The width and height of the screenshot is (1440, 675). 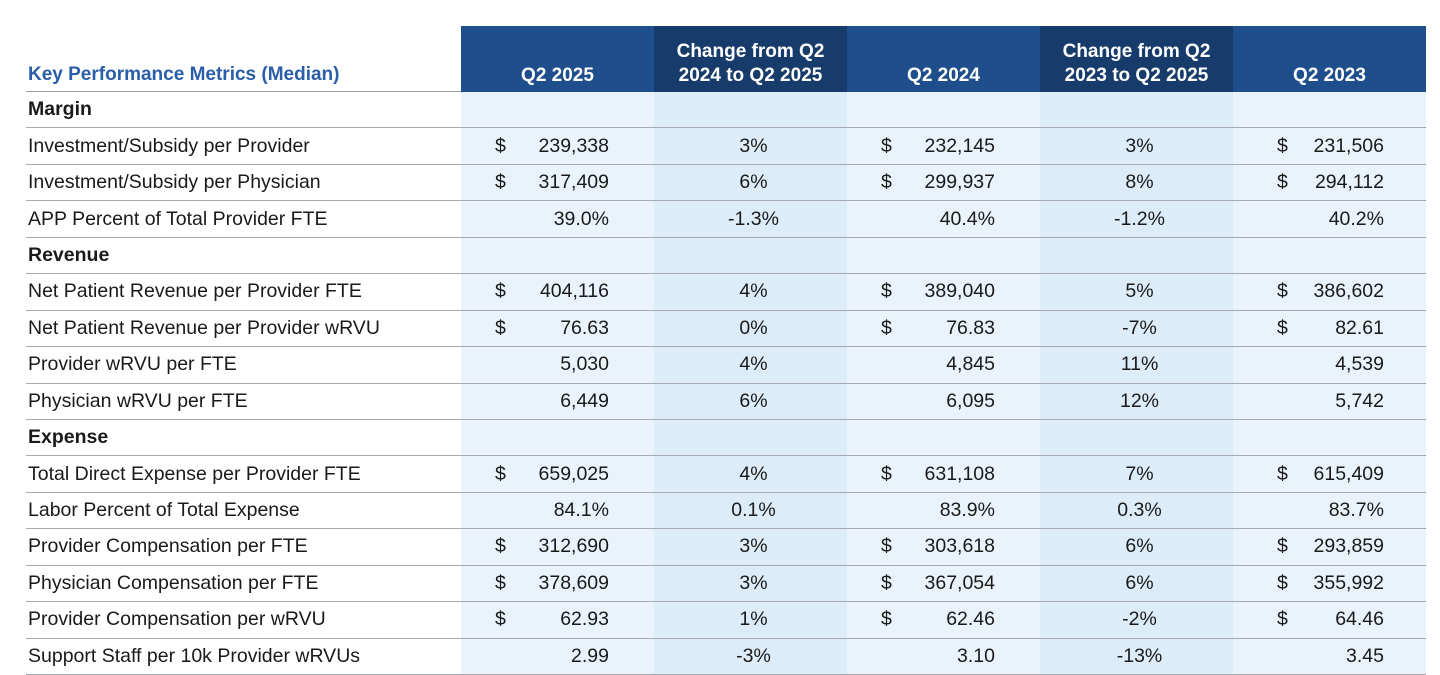 What do you see at coordinates (960, 582) in the screenshot?
I see `metric-value: 367,054` at bounding box center [960, 582].